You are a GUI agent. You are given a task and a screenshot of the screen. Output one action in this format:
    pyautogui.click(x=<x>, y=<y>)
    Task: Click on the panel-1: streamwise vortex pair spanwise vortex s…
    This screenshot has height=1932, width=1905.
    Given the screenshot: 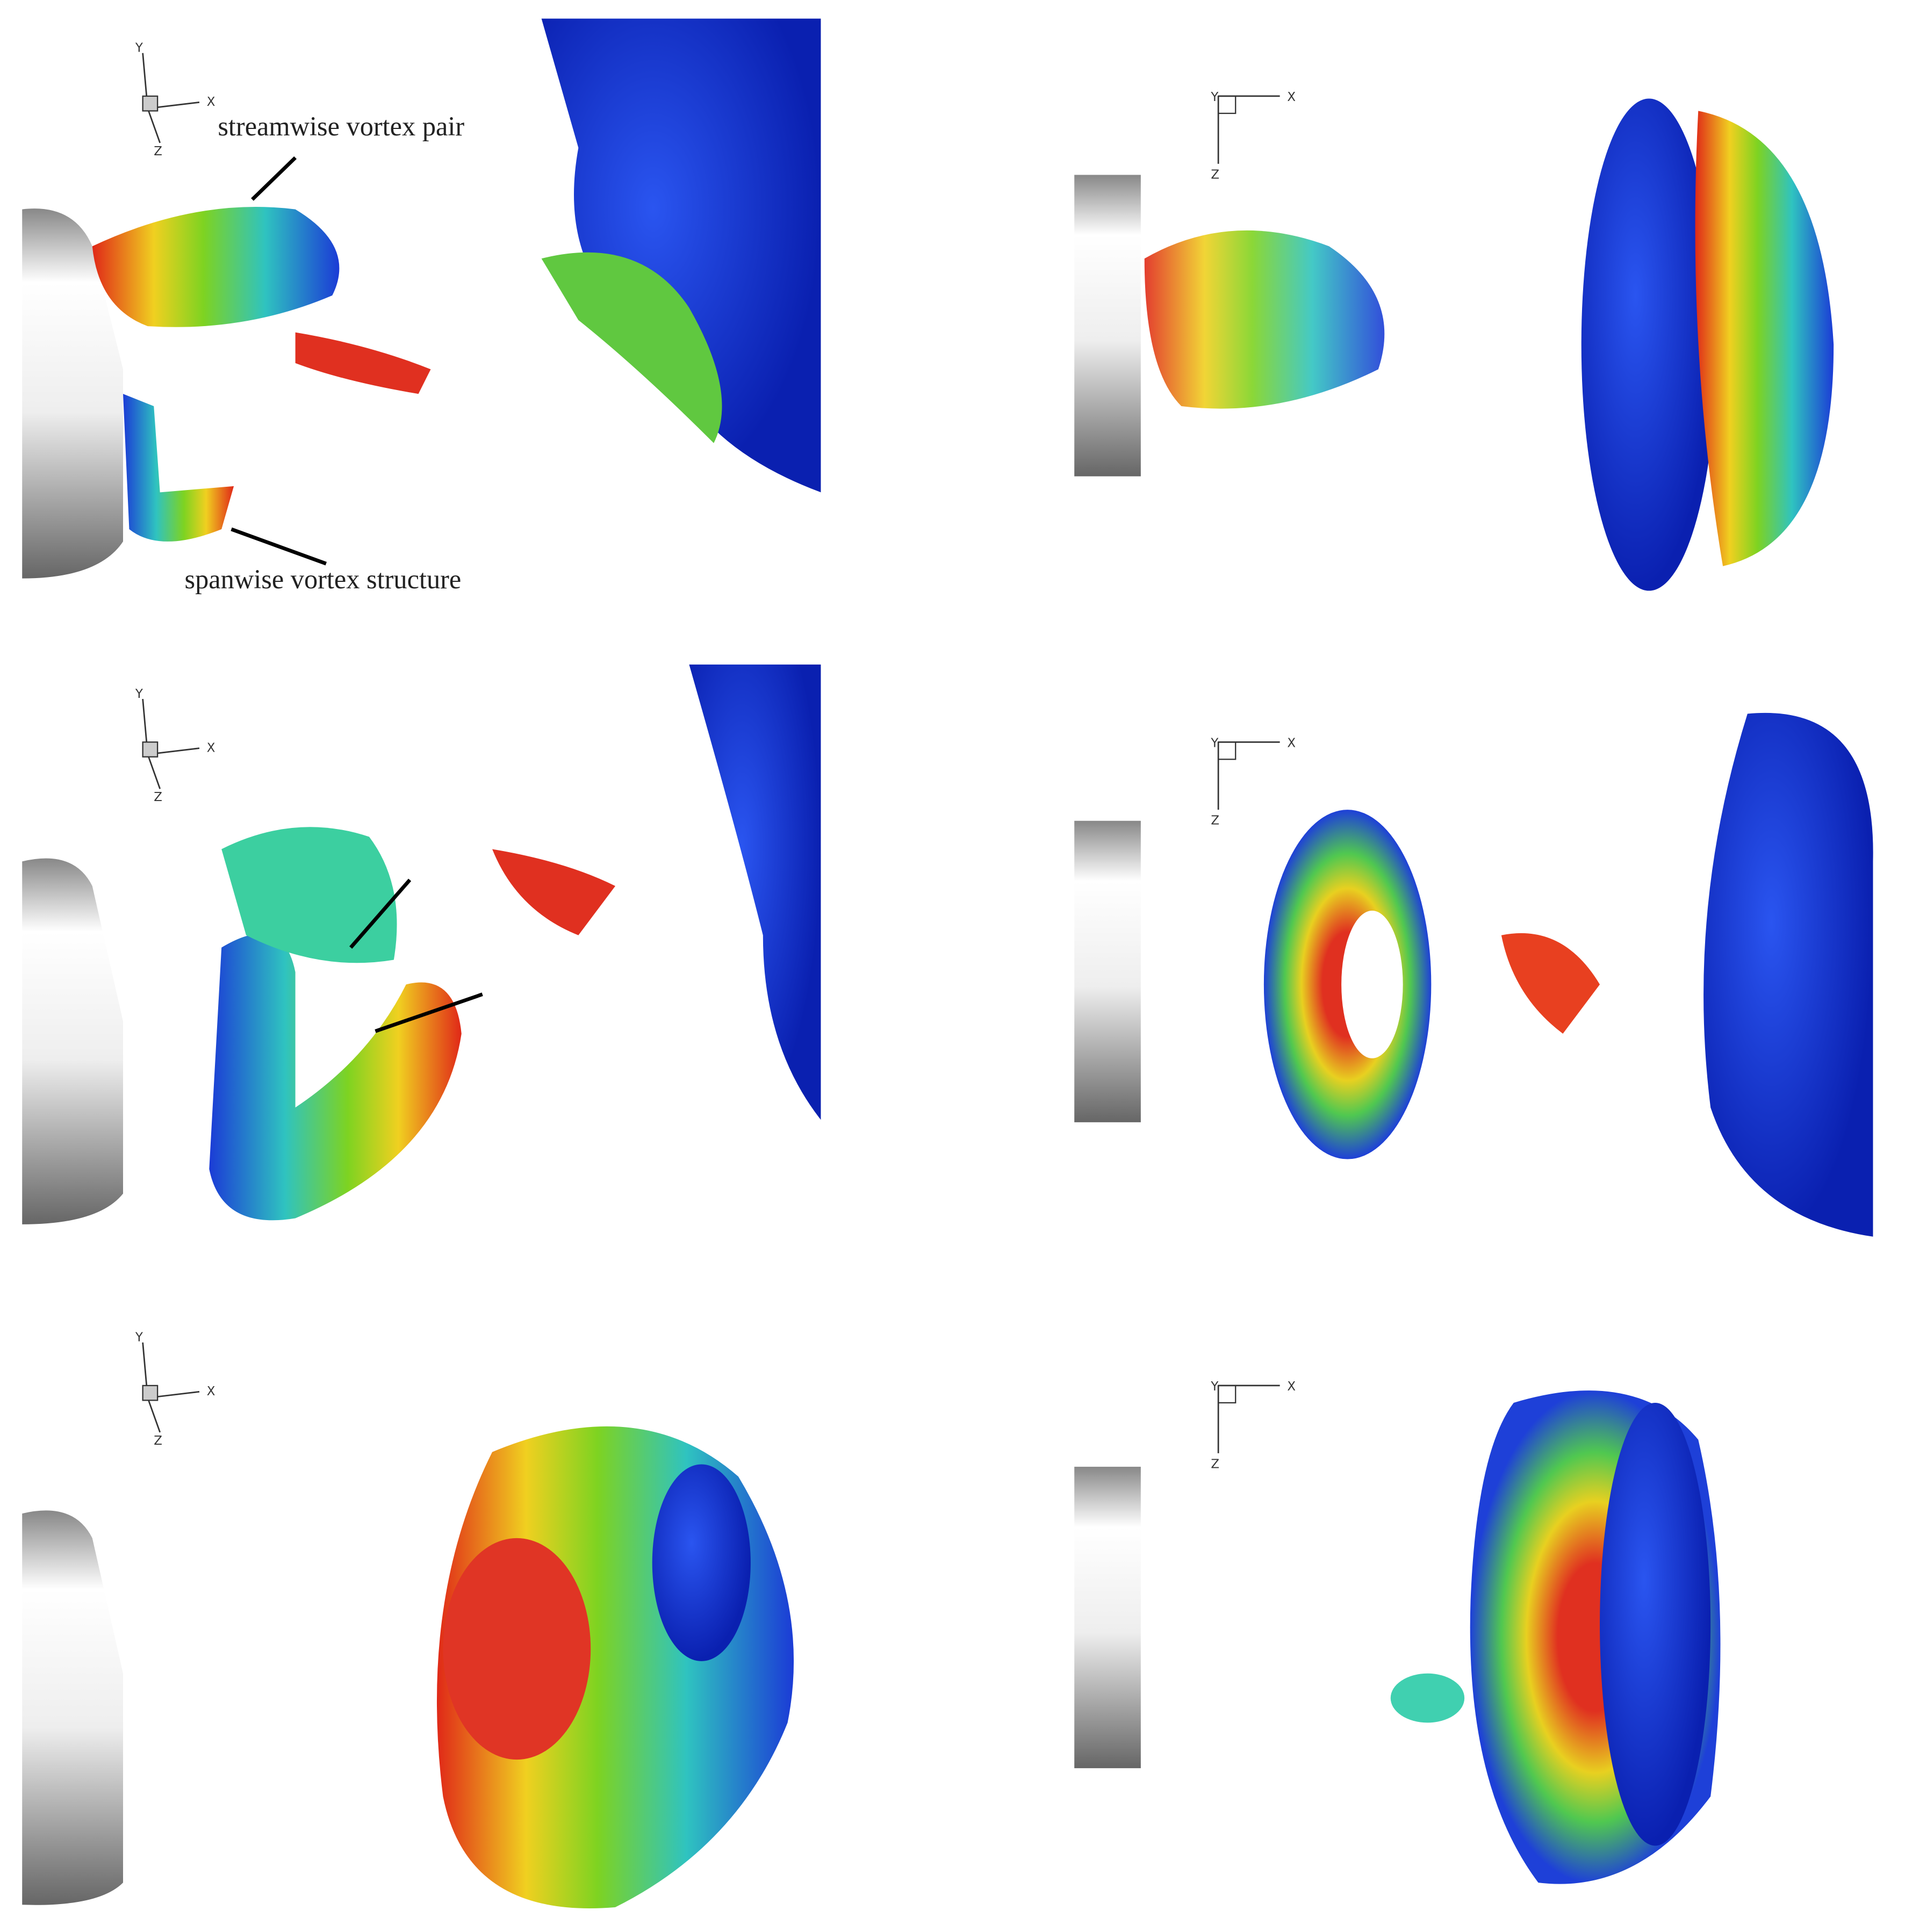 What is the action you would take?
    pyautogui.click(x=422, y=306)
    